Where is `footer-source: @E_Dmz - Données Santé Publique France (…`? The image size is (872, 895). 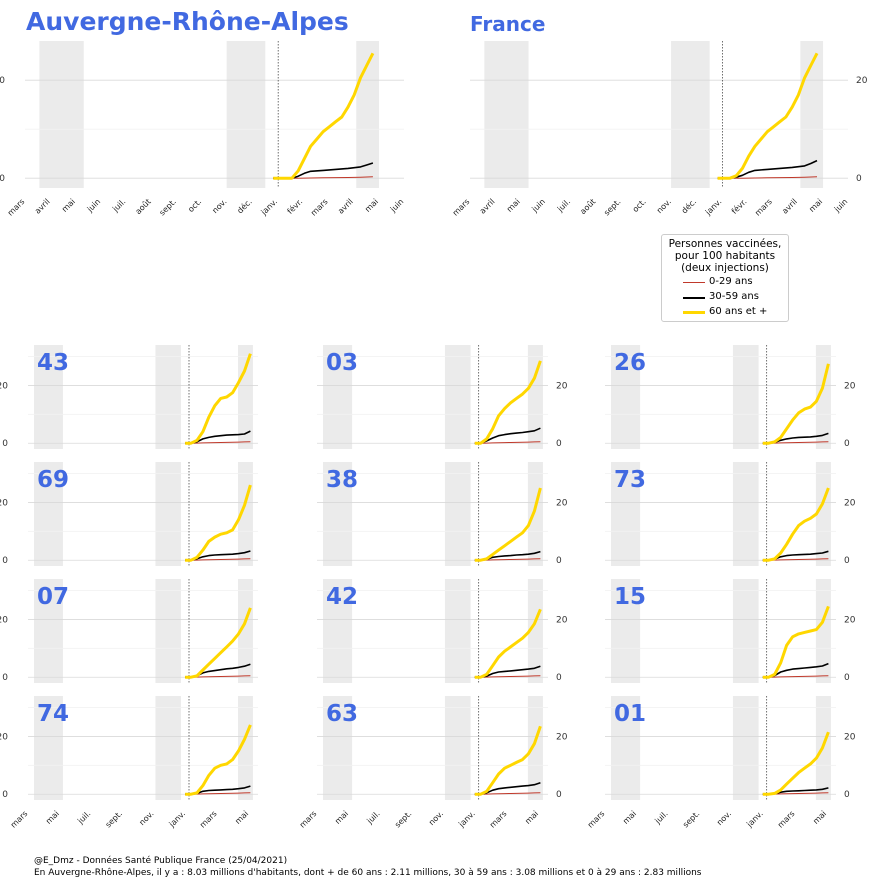
footer-source: @E_Dmz - Données Santé Publique France (… is located at coordinates (161, 861).